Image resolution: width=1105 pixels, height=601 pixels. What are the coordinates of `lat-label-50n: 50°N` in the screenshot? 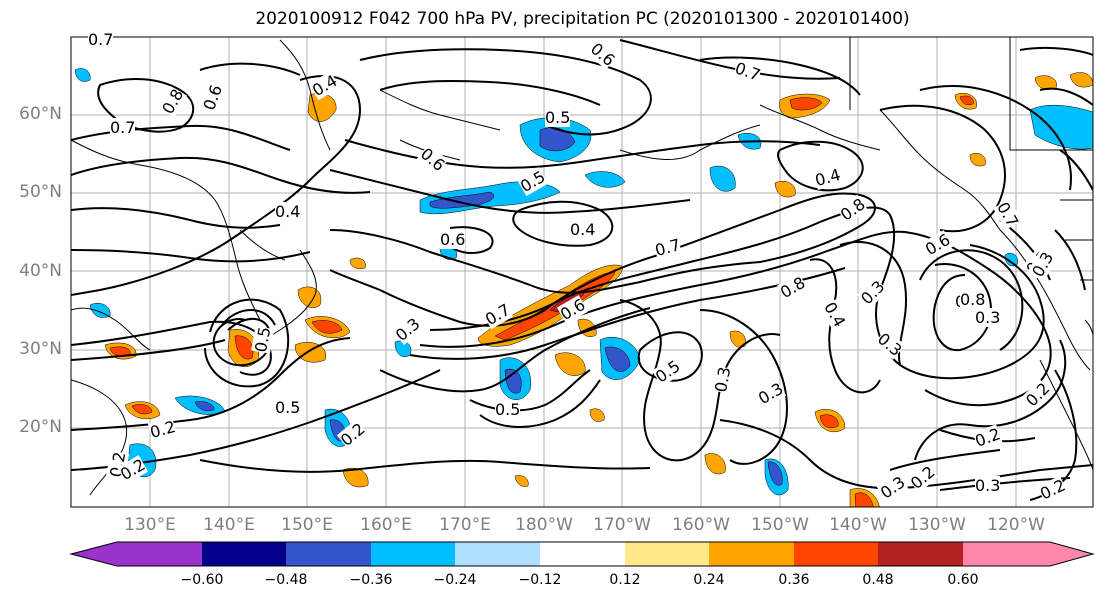 It's located at (40, 192).